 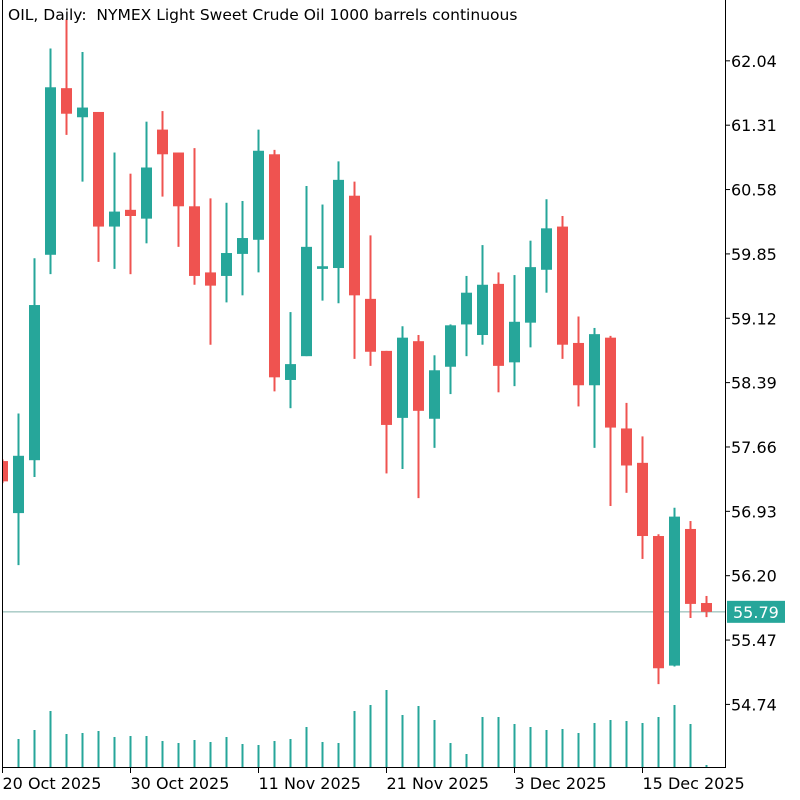 I want to click on price-tick-label: 57.66, so click(x=754, y=447).